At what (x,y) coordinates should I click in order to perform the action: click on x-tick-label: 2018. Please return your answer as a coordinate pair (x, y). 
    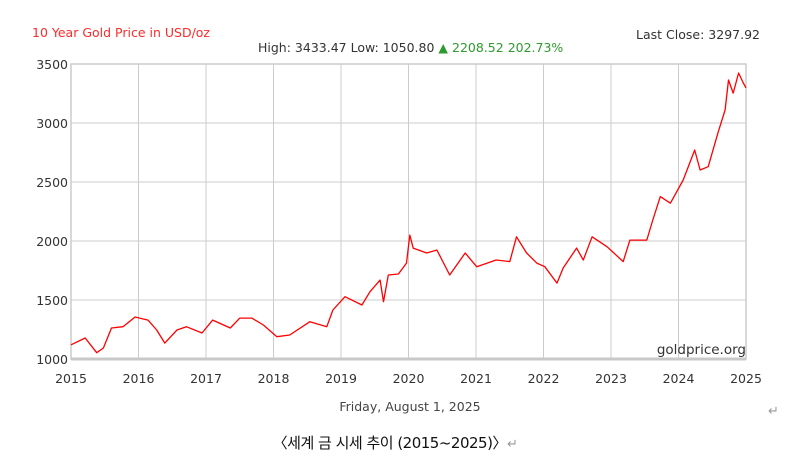
    Looking at the image, I should click on (274, 378).